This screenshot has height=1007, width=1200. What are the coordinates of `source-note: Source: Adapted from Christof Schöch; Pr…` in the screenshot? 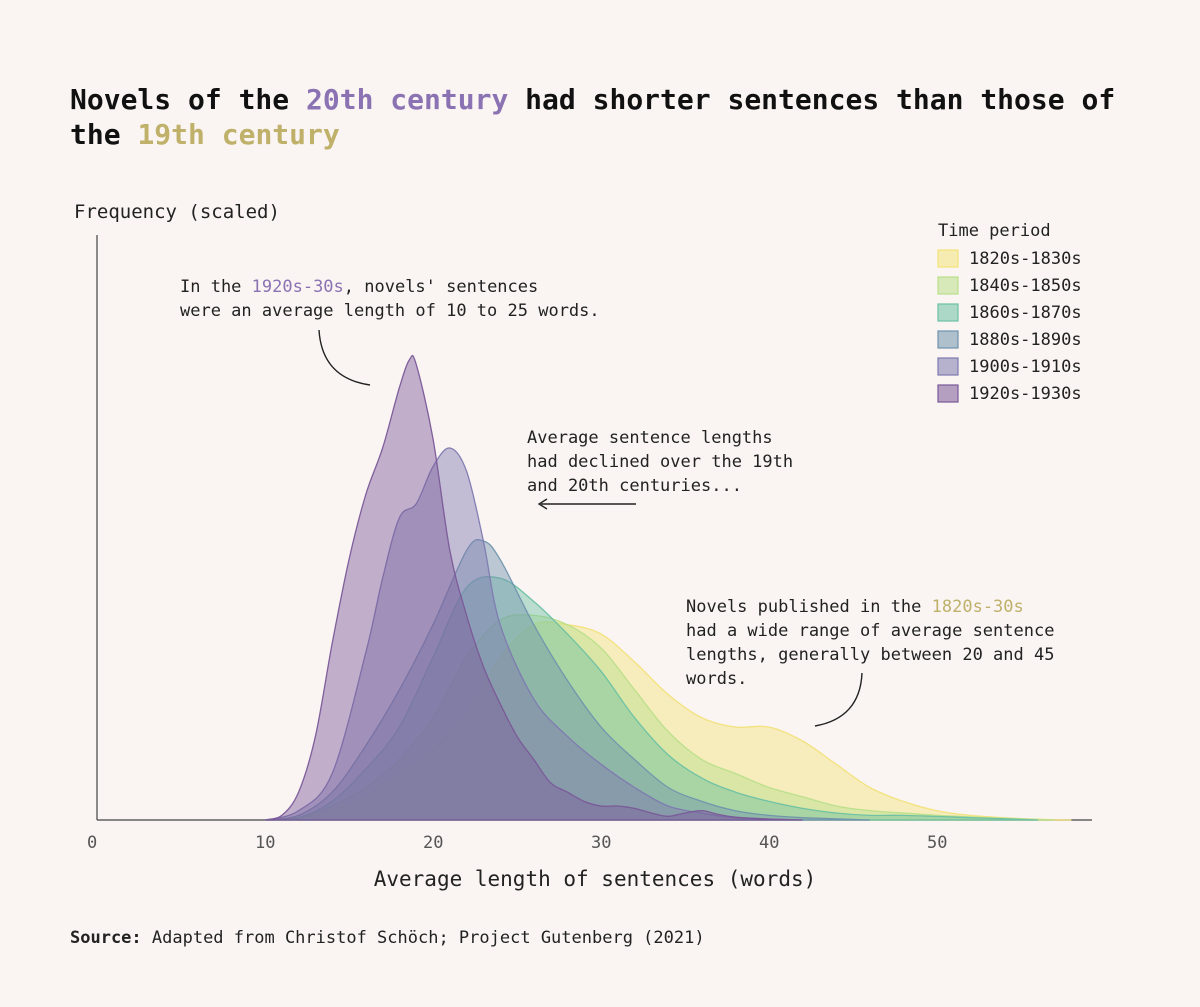 It's located at (387, 938).